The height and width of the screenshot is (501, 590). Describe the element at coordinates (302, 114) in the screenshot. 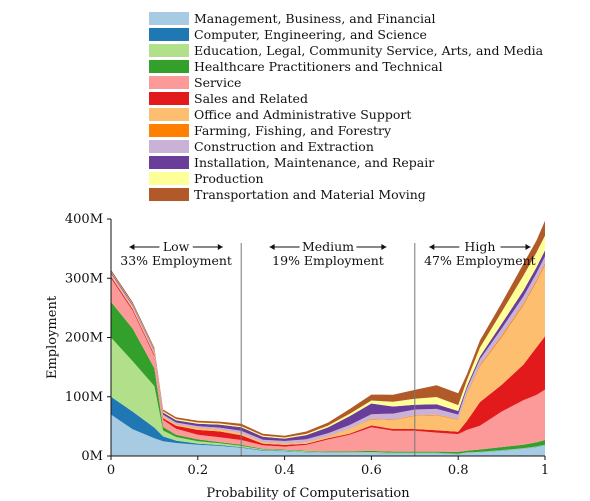

I see `legend-label-7: Office and Administrative Support` at that location.